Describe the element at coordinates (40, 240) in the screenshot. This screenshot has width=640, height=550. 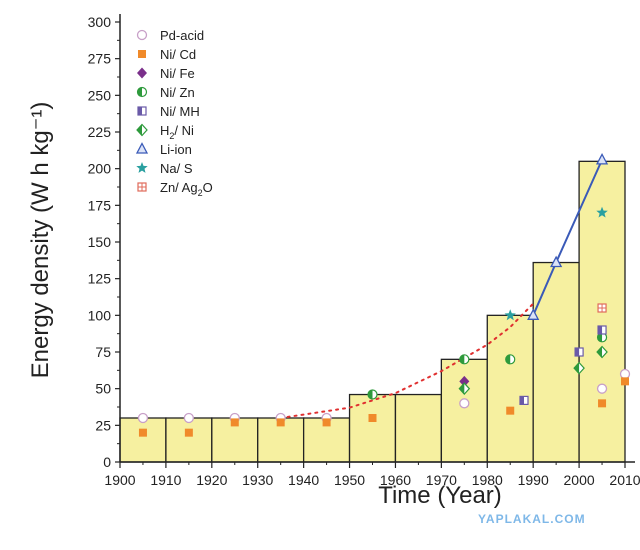
I see `y-axis-title: Energy density (W h kg⁻¹)` at that location.